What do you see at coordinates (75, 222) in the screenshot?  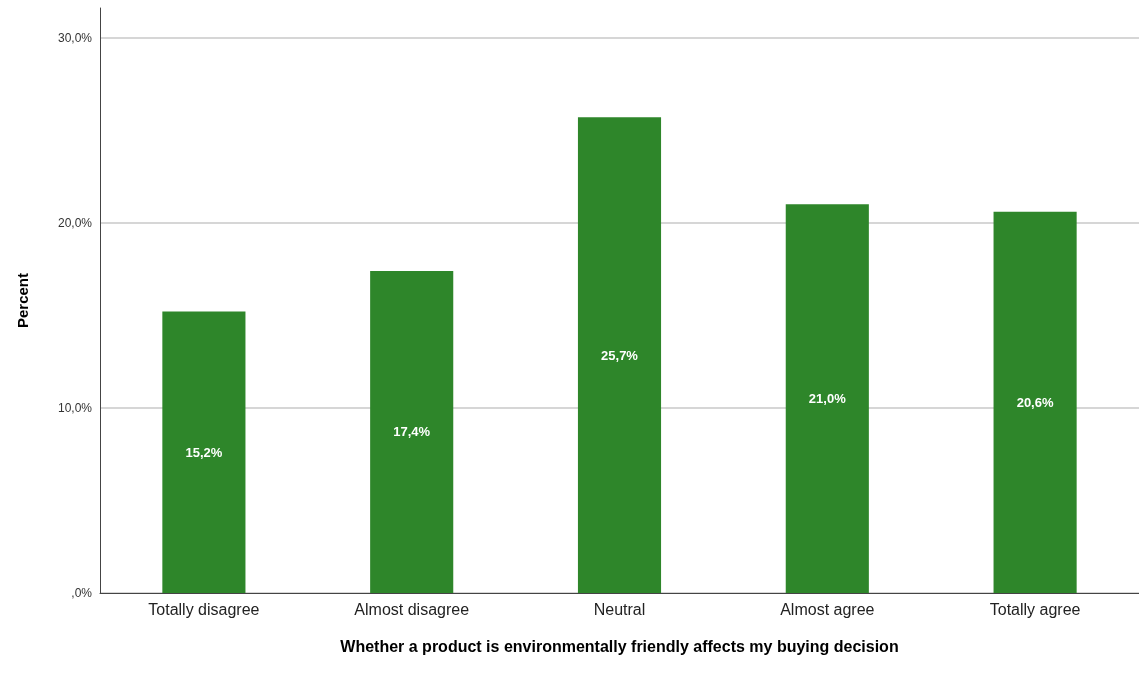 I see `y-tick-label: 20,0%` at bounding box center [75, 222].